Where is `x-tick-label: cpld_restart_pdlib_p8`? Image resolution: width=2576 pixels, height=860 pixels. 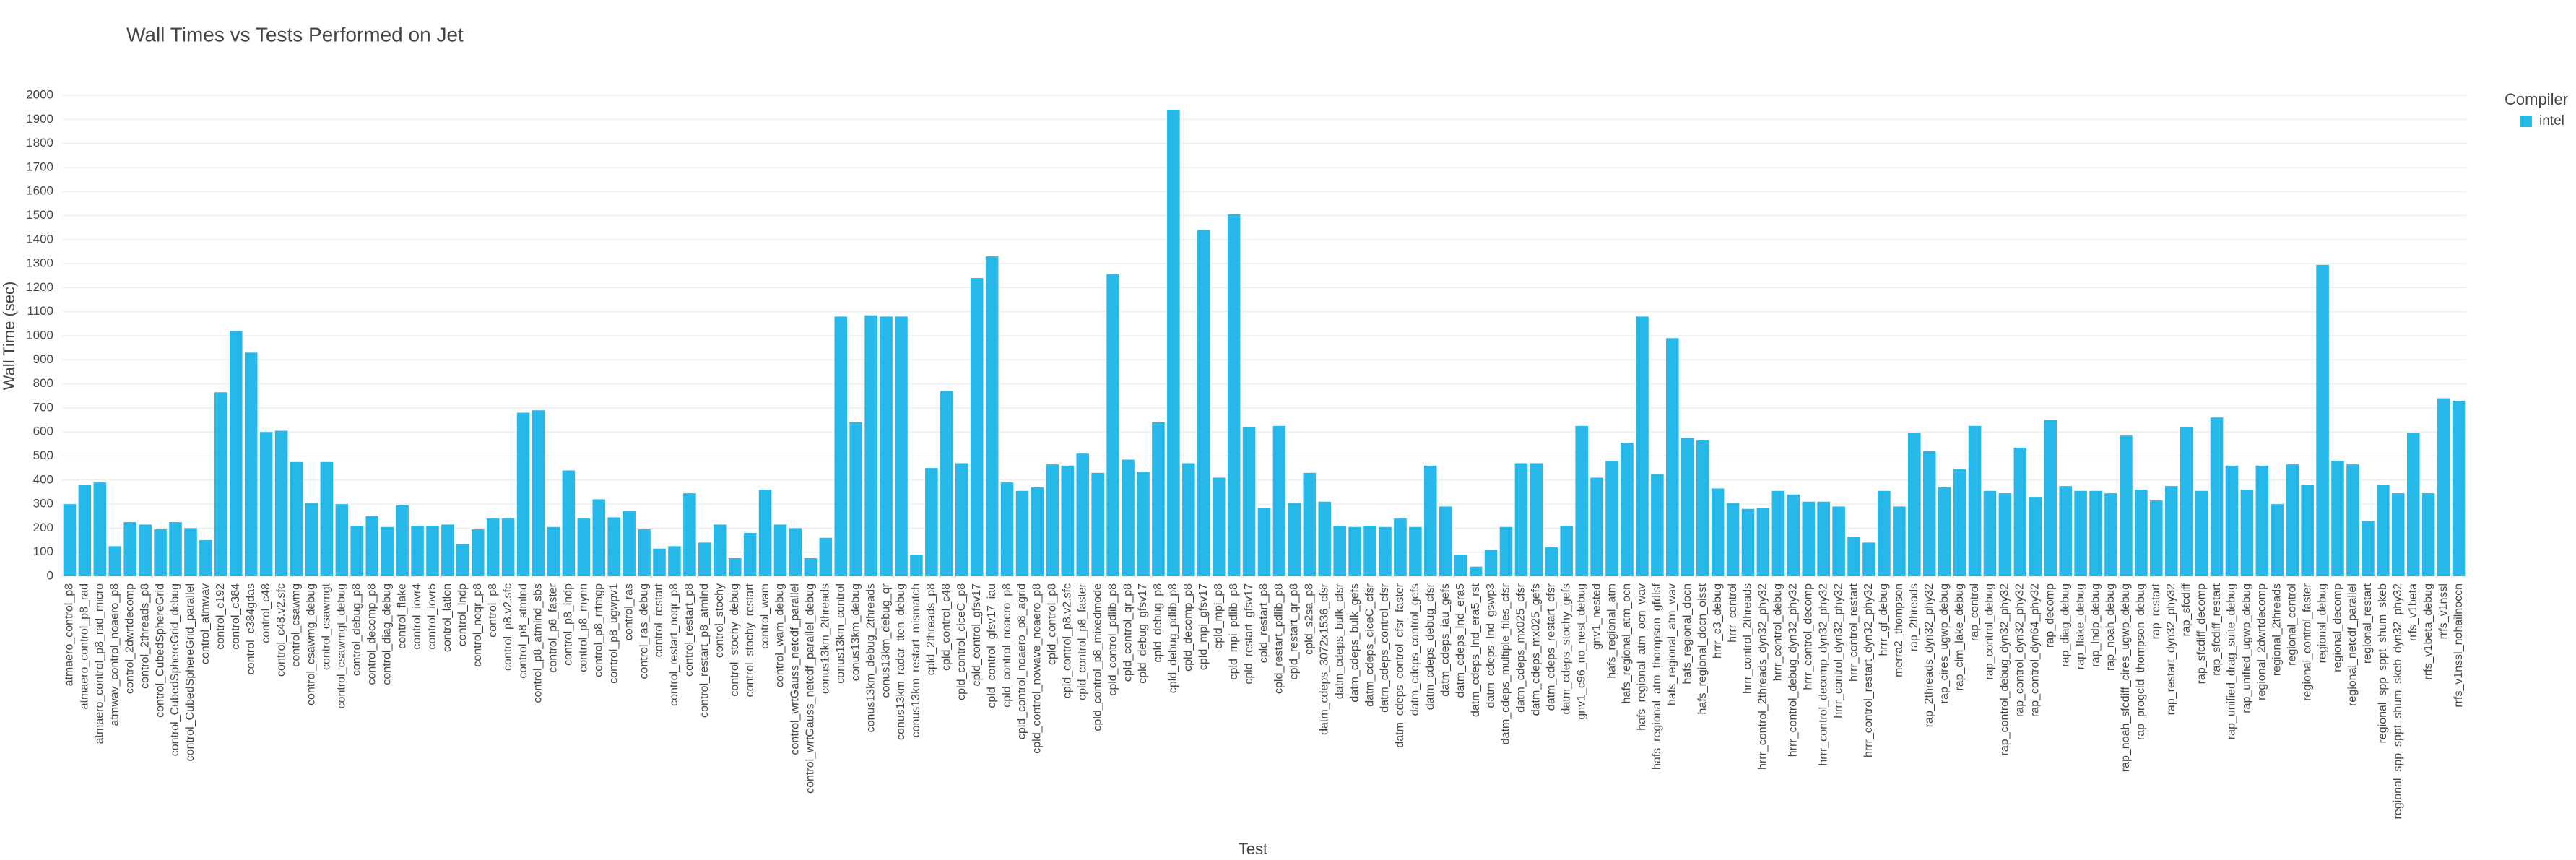
x-tick-label: cpld_restart_pdlib_p8 is located at coordinates (1279, 638).